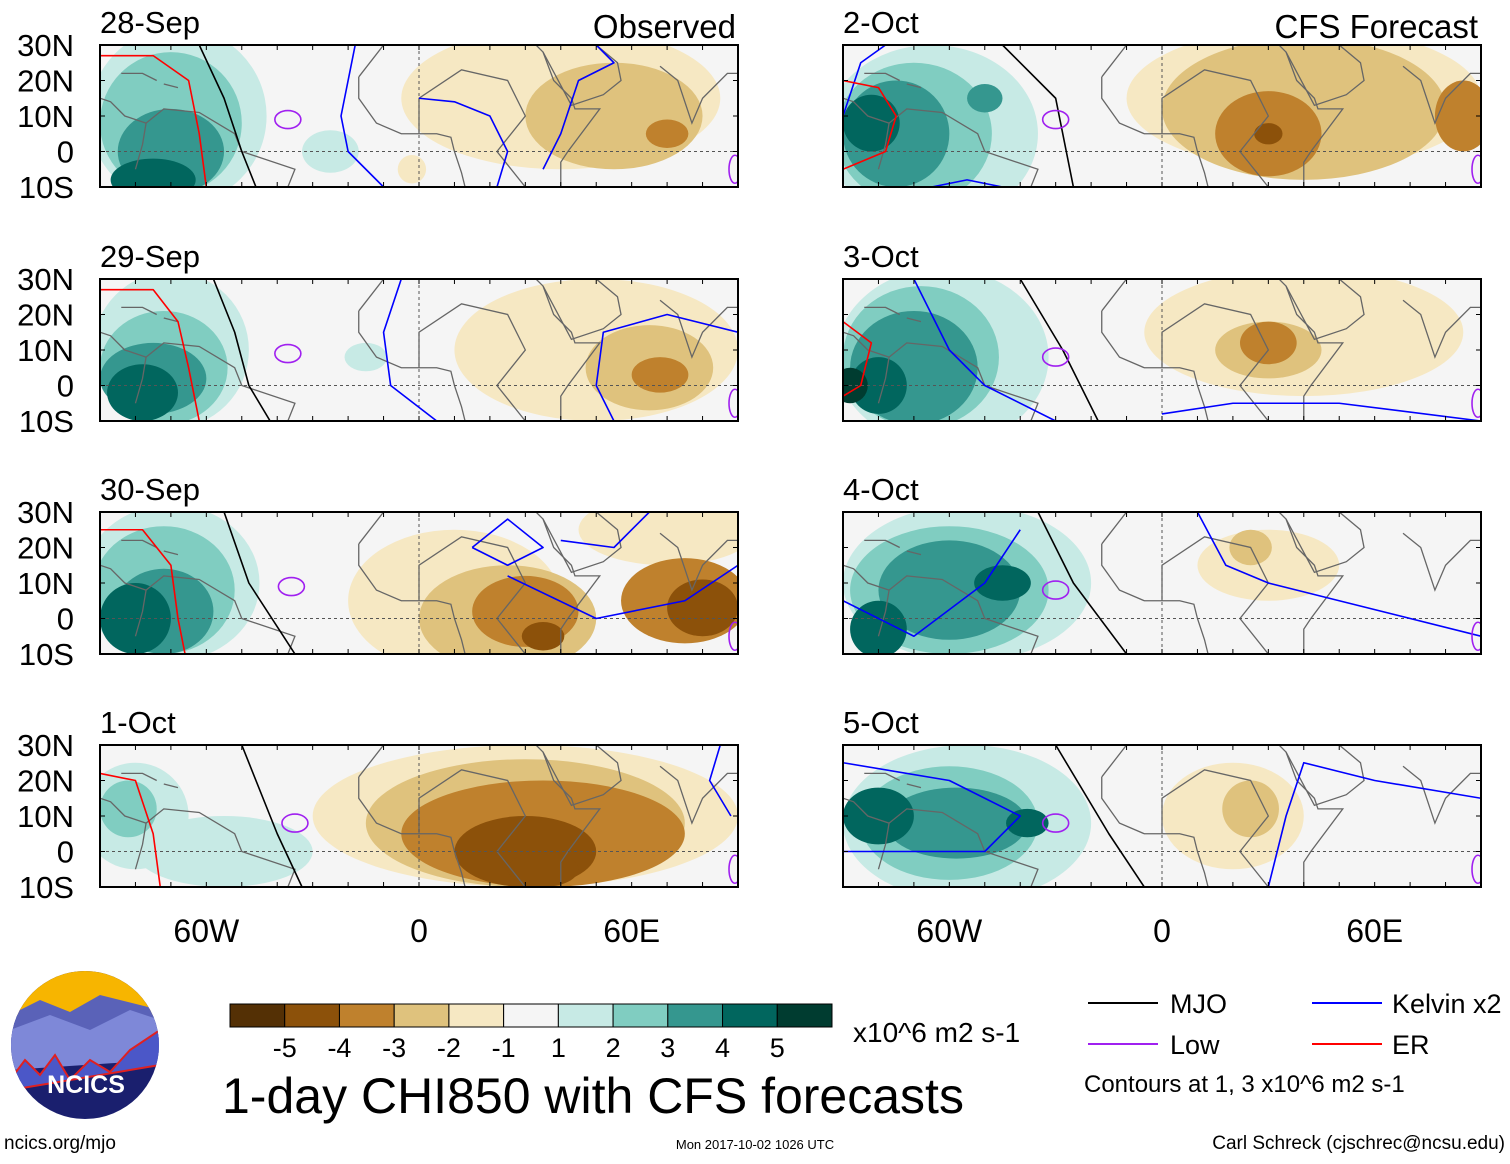 The width and height of the screenshot is (1510, 1164). I want to click on lat-label: 20N, so click(45, 781).